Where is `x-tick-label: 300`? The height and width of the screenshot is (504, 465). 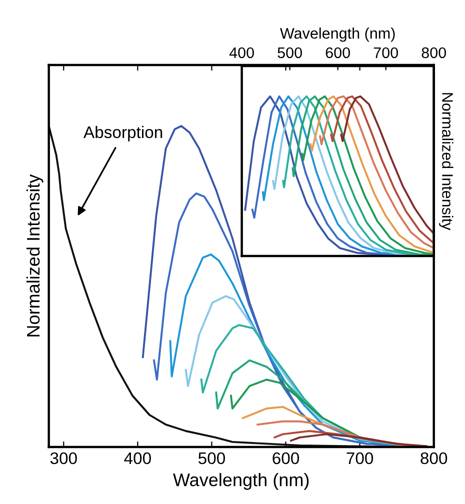 x-tick-label: 300 is located at coordinates (63, 458).